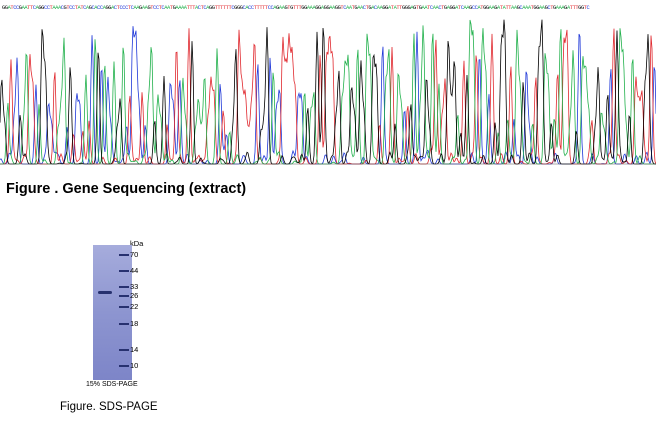 Image resolution: width=656 pixels, height=422 pixels. What do you see at coordinates (134, 349) in the screenshot?
I see `marker-label: 14` at bounding box center [134, 349].